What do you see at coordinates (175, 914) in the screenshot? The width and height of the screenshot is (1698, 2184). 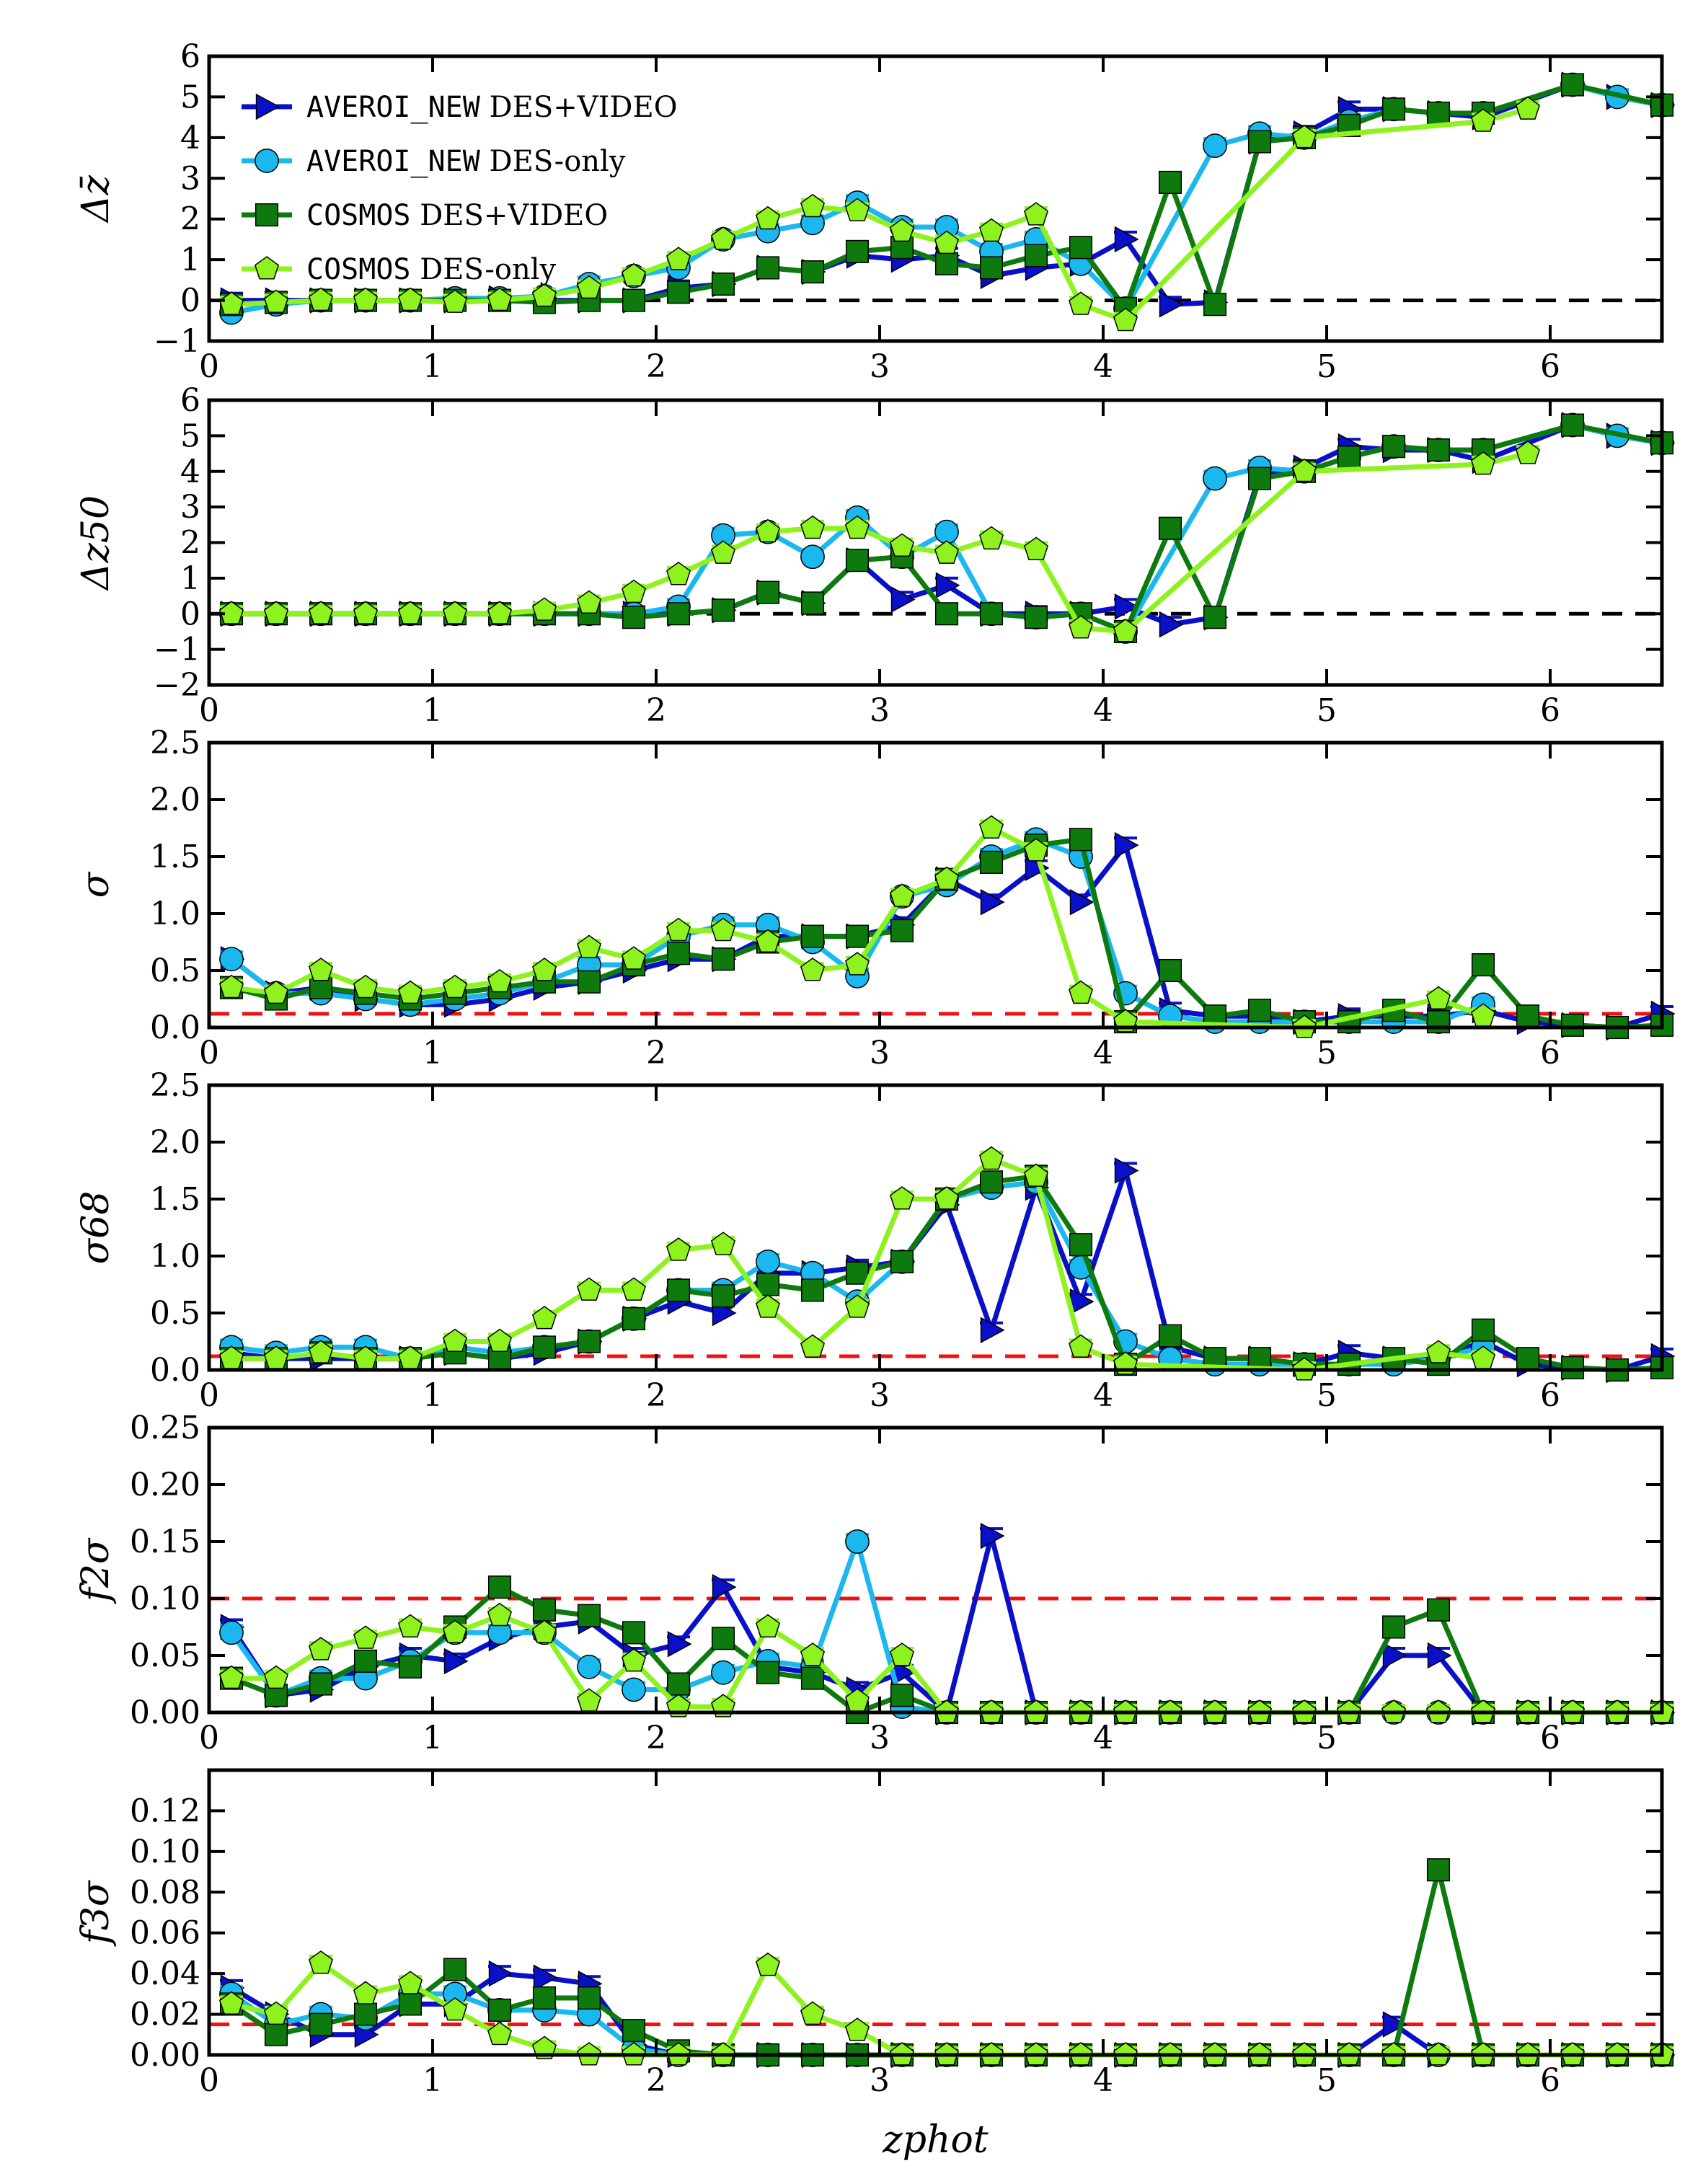 I see `y-tick-label: 1.0` at bounding box center [175, 914].